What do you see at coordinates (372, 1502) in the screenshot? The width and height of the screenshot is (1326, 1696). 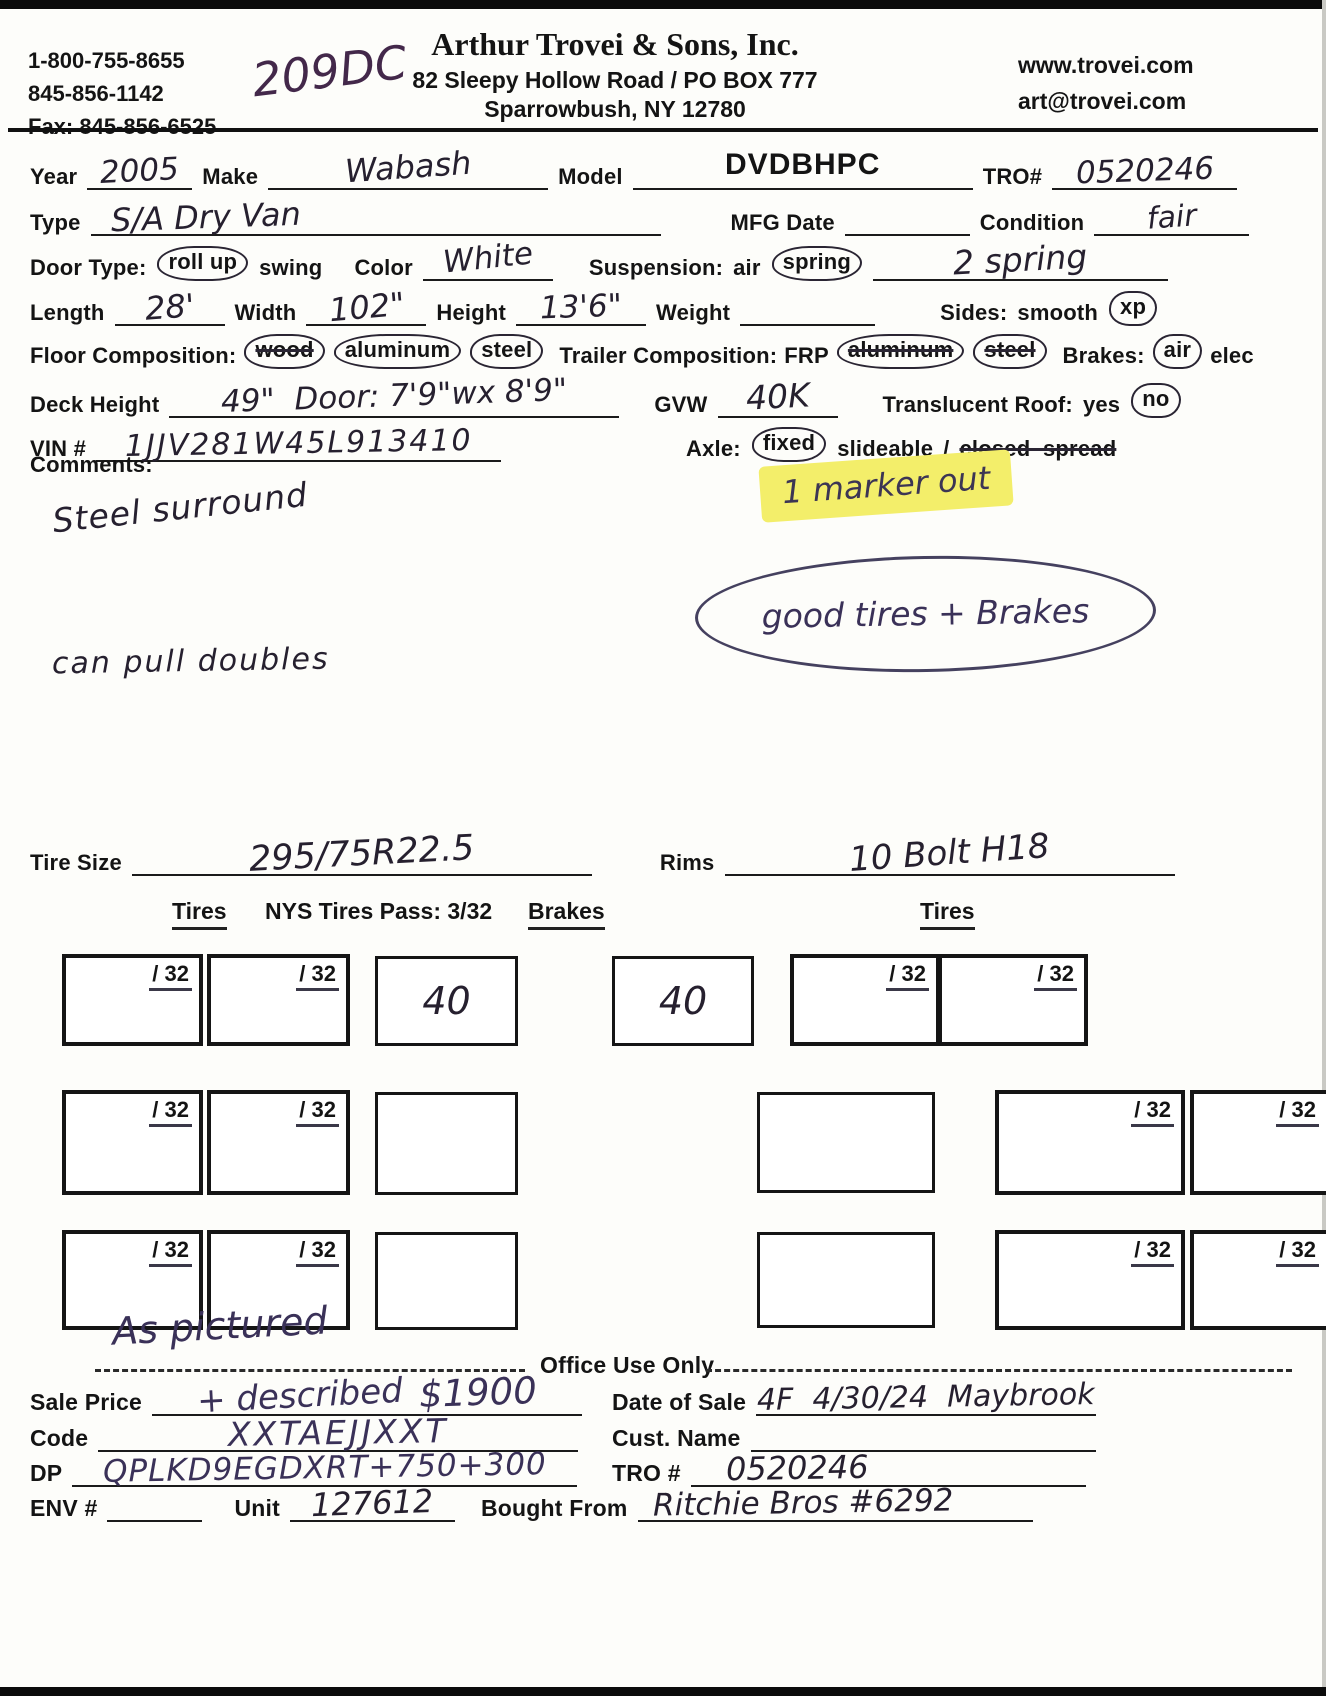 I see `unit-value: 127612` at bounding box center [372, 1502].